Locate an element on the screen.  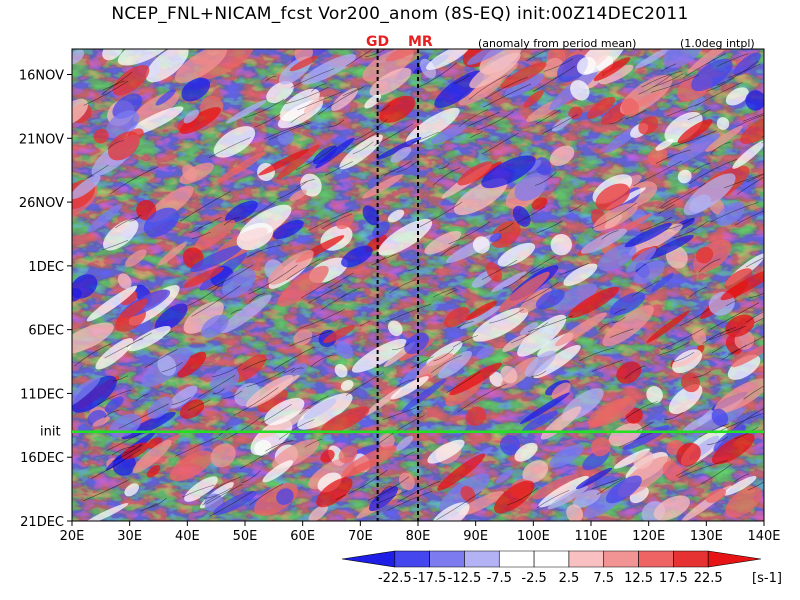
y-tick-label: 16DEC is located at coordinates (42, 458).